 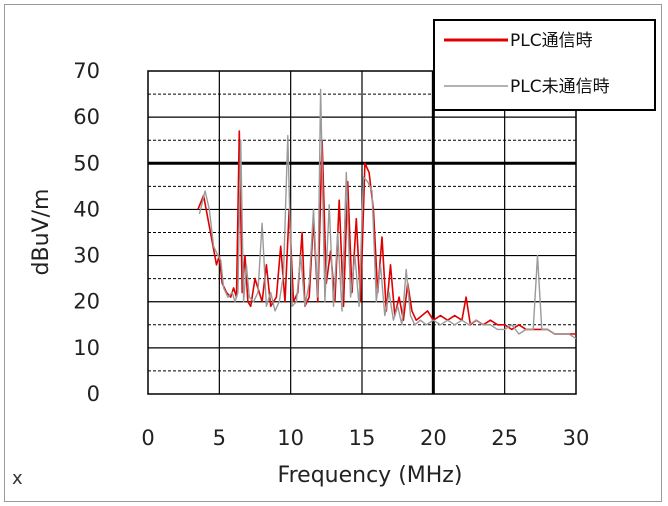 What do you see at coordinates (147, 438) in the screenshot?
I see `x-tick-label: 0` at bounding box center [147, 438].